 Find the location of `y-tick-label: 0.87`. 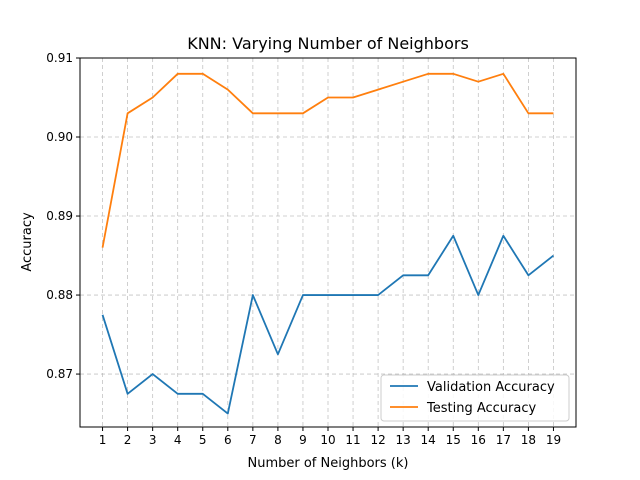

y-tick-label: 0.87 is located at coordinates (59, 374).